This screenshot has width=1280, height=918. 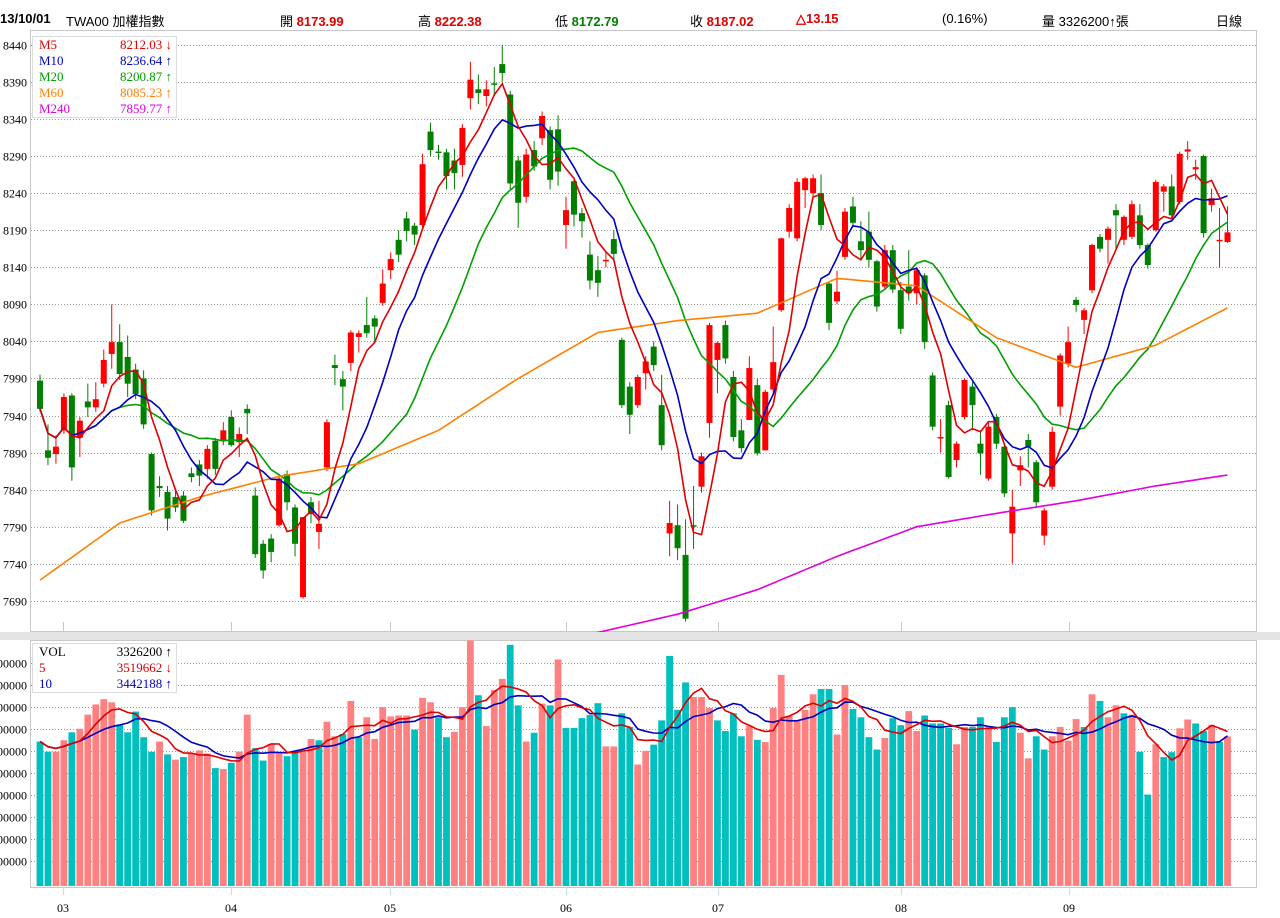 I want to click on price-axis-label: 7940, so click(x=15, y=417).